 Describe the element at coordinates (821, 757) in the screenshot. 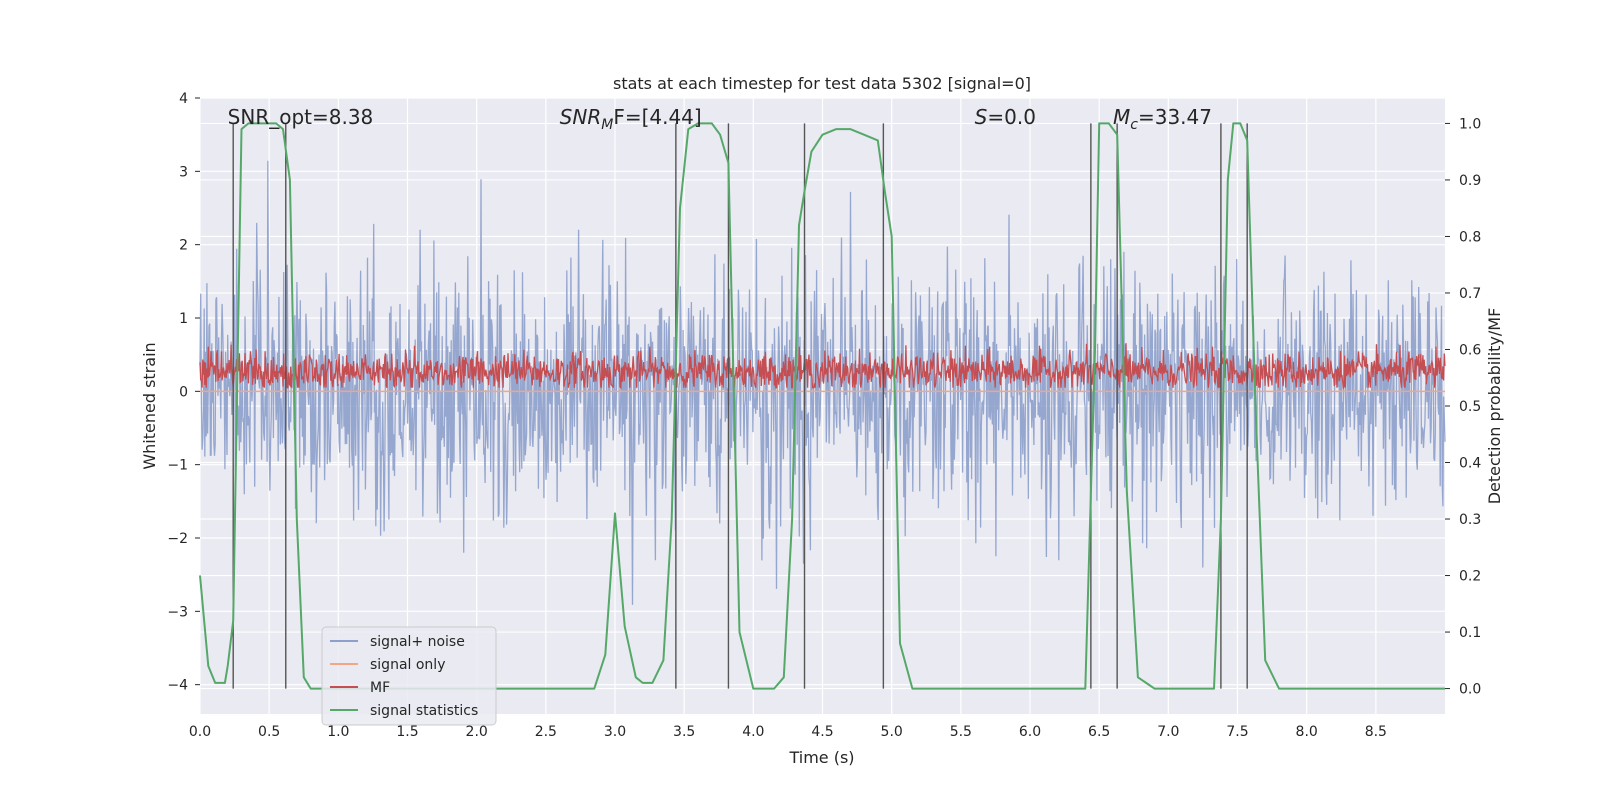

I see `x-axis-label: Time (s)` at that location.